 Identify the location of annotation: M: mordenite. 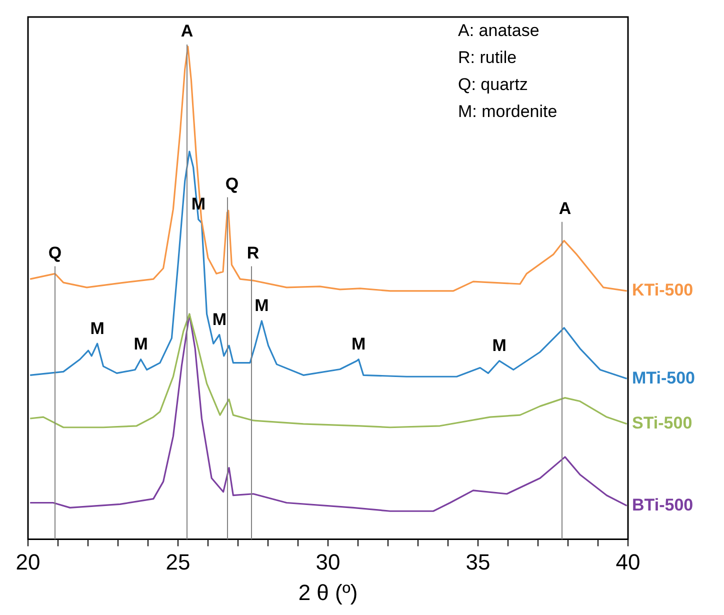
(508, 112).